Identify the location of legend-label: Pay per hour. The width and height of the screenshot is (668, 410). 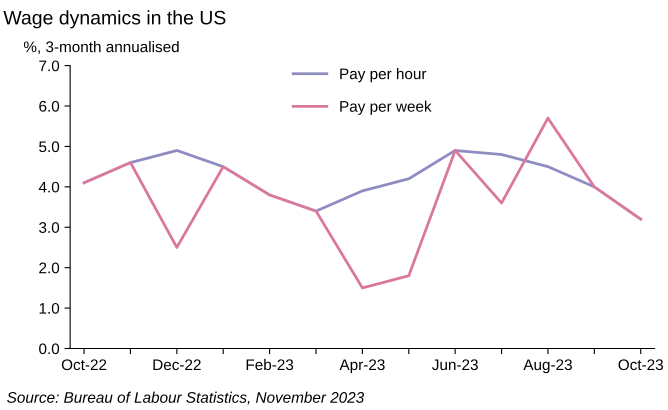
(383, 75).